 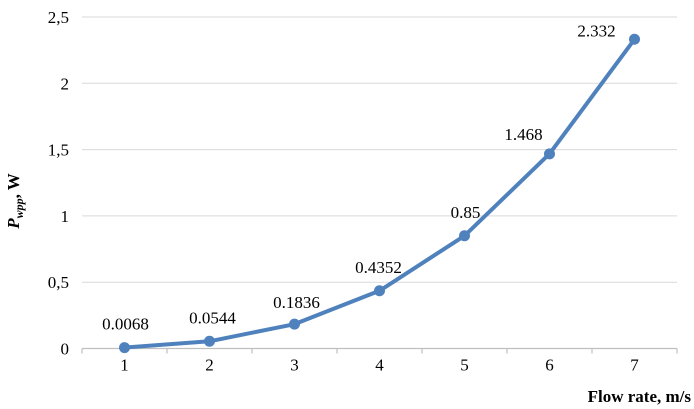 What do you see at coordinates (58, 282) in the screenshot?
I see `y-tick-label: 0,5` at bounding box center [58, 282].